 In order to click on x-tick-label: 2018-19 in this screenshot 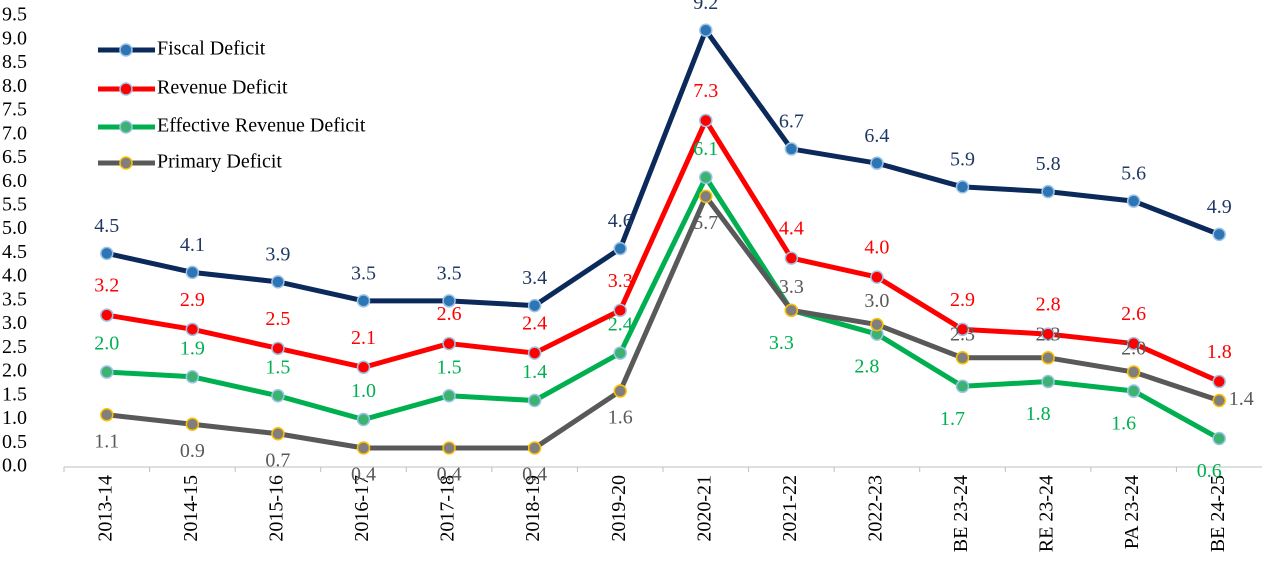, I will do `click(533, 508)`.